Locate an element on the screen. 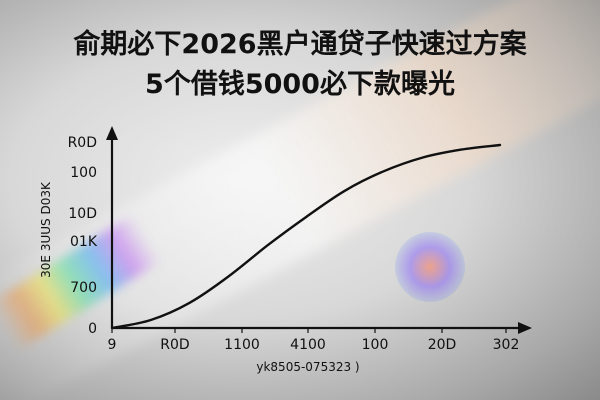 The image size is (600, 400). x-tick-label: 1100 is located at coordinates (242, 345).